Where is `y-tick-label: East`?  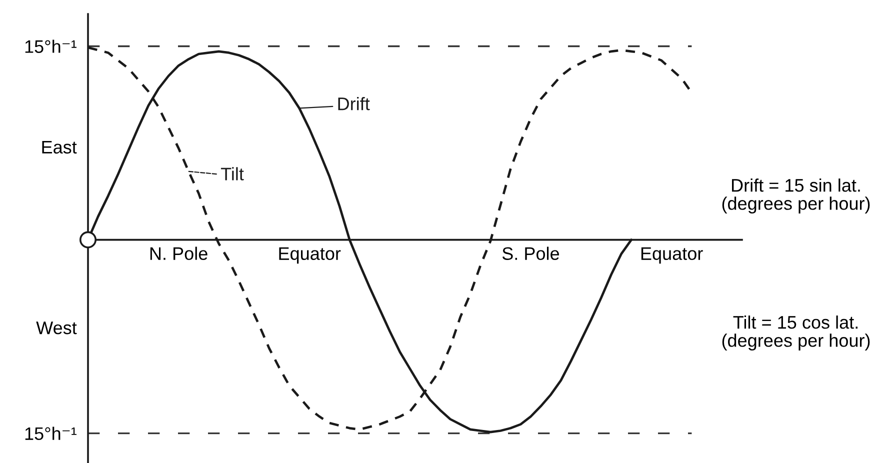
y-tick-label: East is located at coordinates (59, 147).